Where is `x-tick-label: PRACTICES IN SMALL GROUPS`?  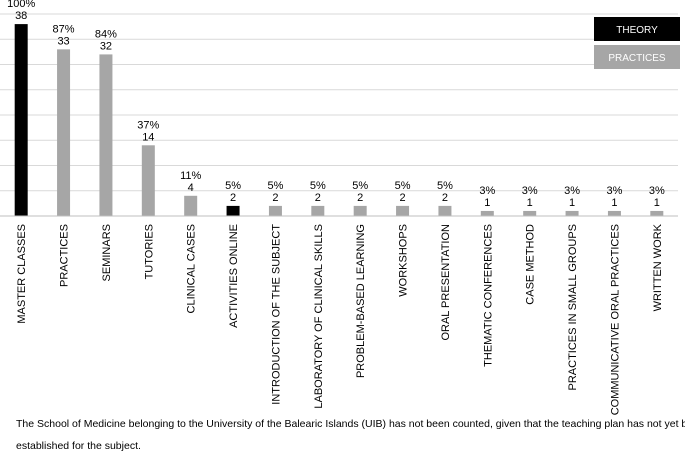 x-tick-label: PRACTICES IN SMALL GROUPS is located at coordinates (573, 307).